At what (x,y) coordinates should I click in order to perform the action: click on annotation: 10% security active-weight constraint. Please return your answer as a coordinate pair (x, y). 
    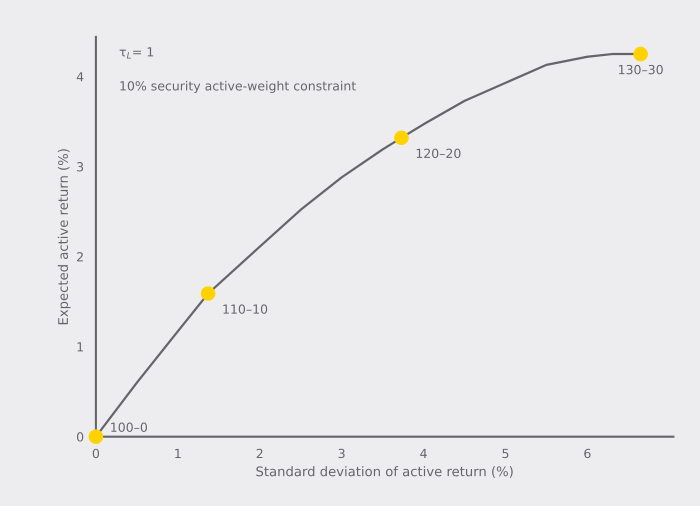
    Looking at the image, I should click on (238, 87).